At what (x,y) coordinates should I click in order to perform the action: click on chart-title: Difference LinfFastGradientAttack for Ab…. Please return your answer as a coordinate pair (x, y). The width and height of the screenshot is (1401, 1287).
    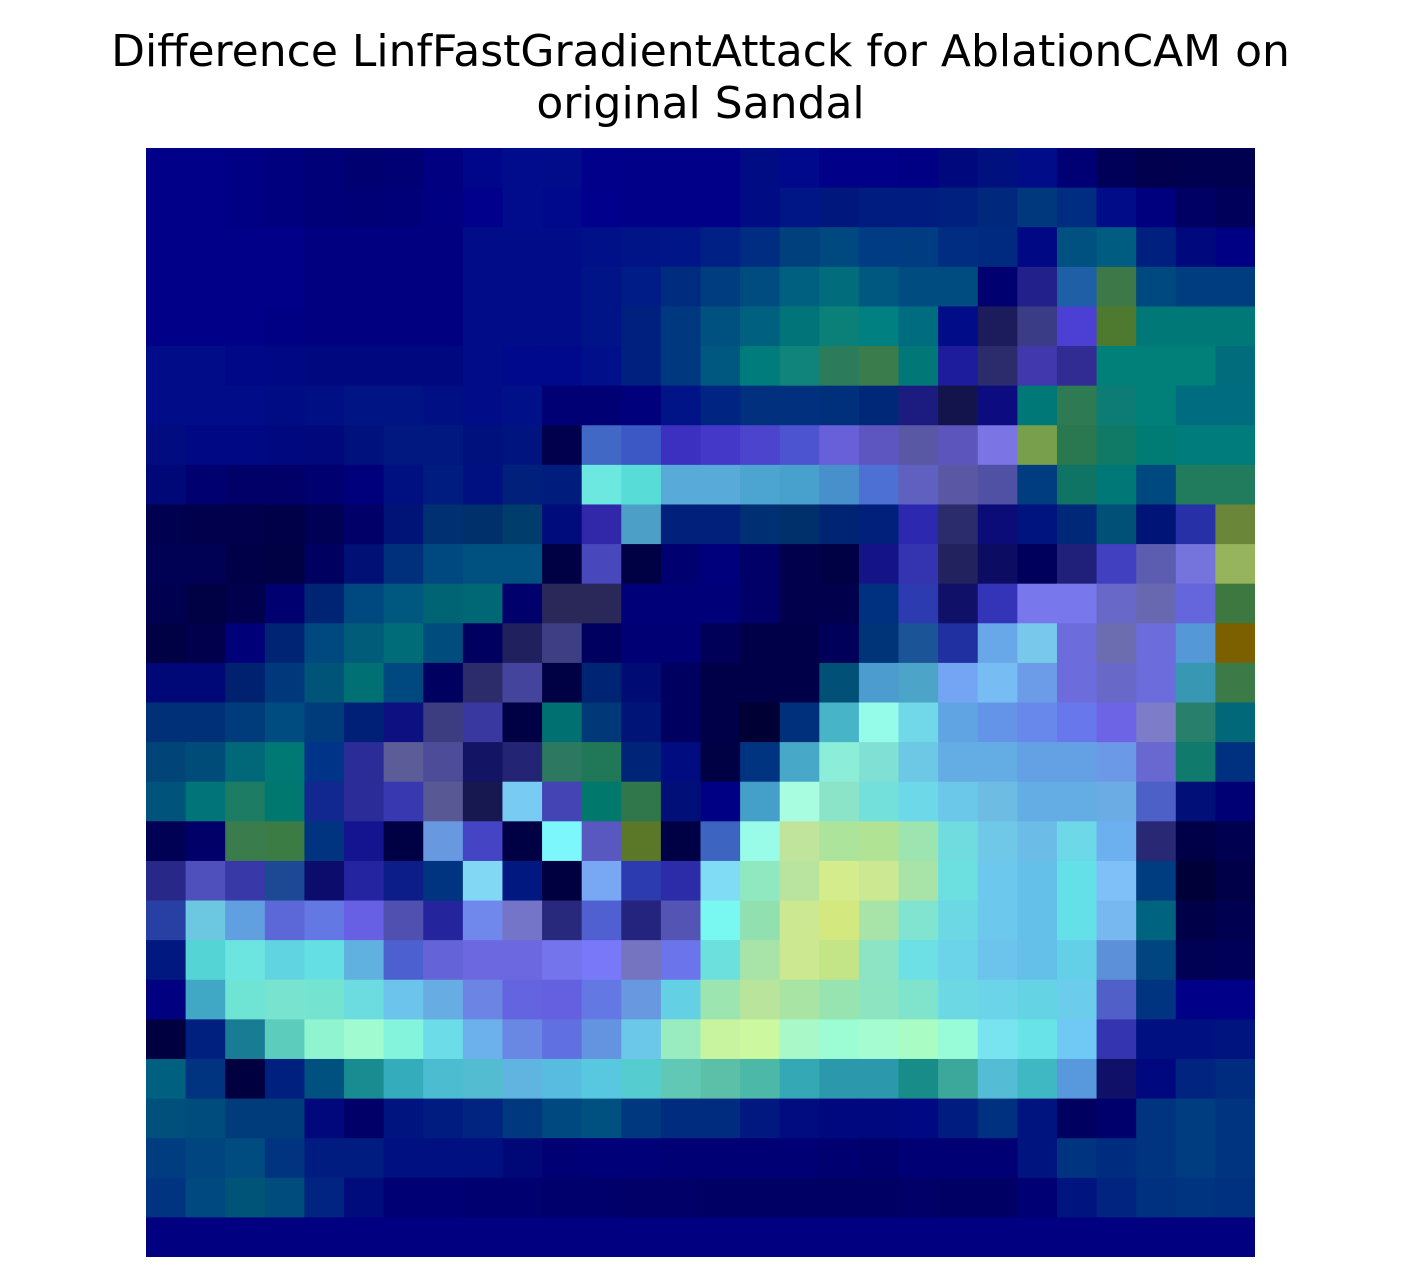
    Looking at the image, I should click on (700, 78).